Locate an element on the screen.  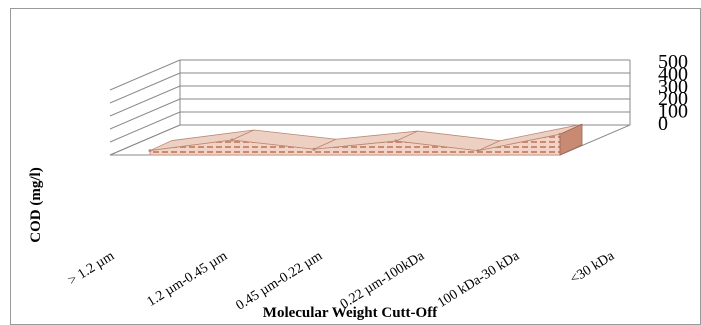
y-tick-label: 200 is located at coordinates (673, 99).